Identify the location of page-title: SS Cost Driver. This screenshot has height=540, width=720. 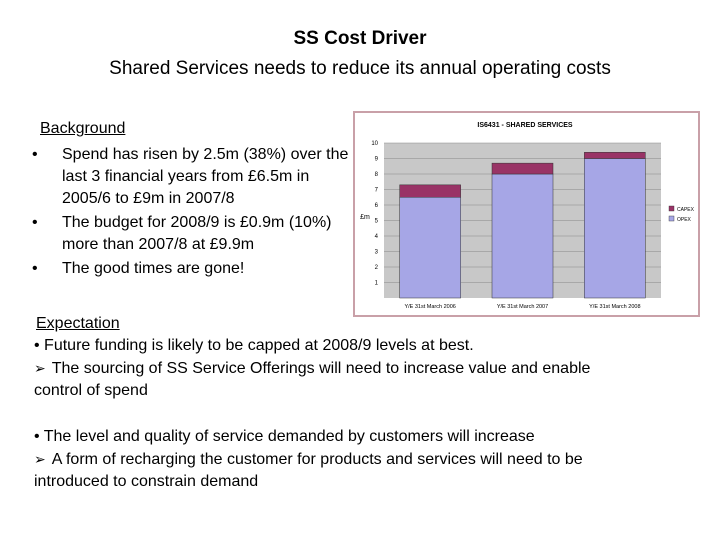
(360, 38).